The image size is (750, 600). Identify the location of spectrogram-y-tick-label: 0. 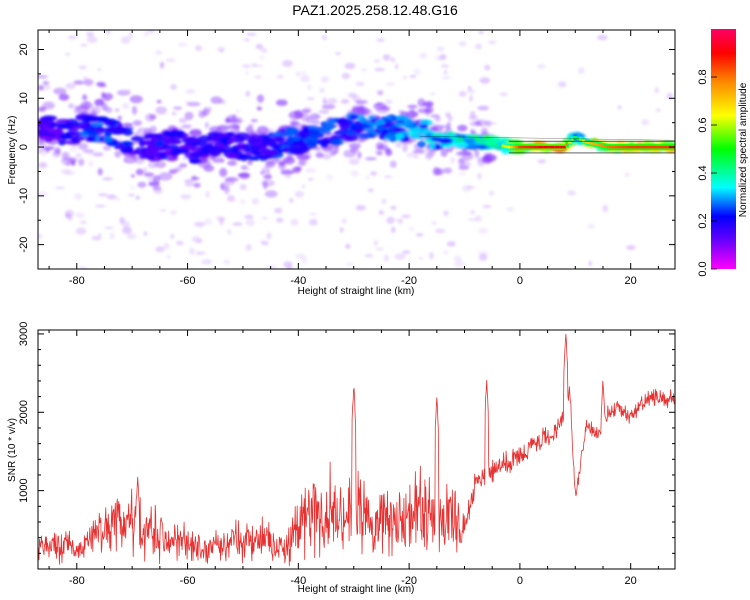
(24, 147).